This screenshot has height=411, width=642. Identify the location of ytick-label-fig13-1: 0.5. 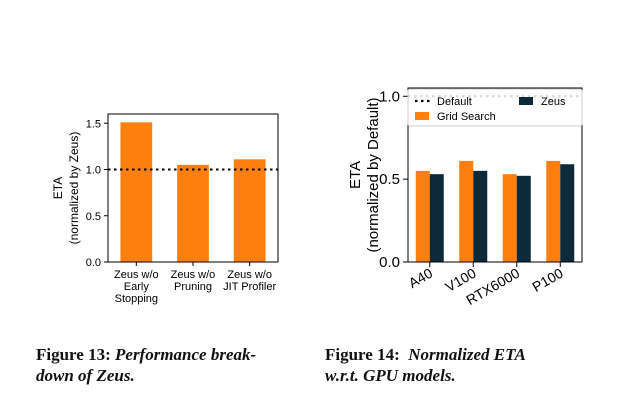
(93, 217).